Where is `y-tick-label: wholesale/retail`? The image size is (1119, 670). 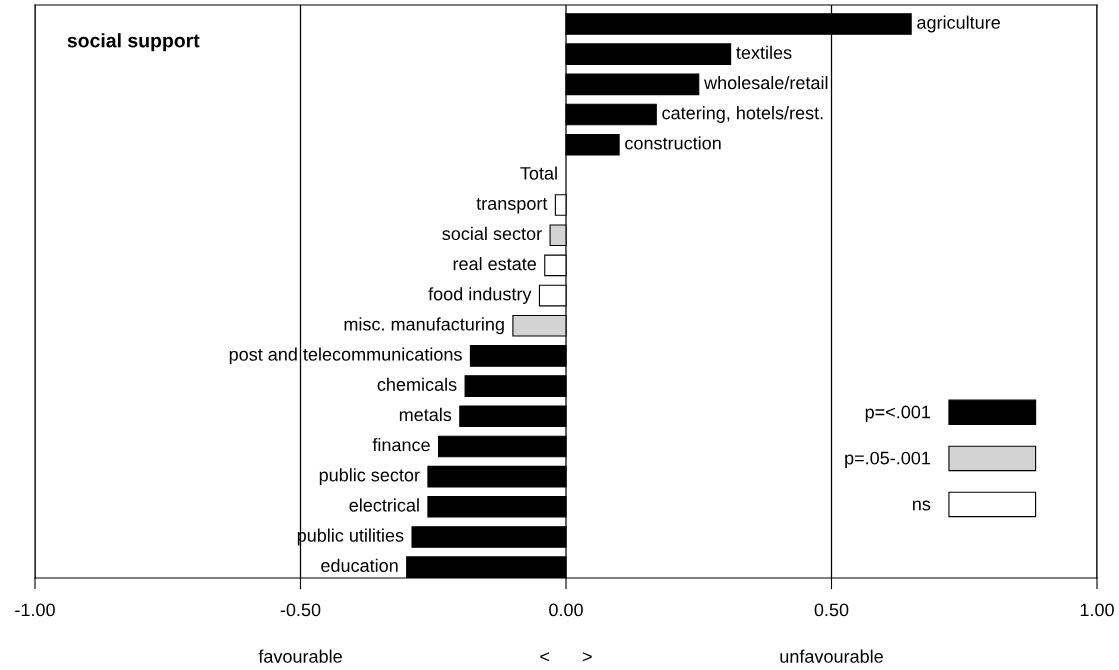 y-tick-label: wholesale/retail is located at coordinates (766, 82).